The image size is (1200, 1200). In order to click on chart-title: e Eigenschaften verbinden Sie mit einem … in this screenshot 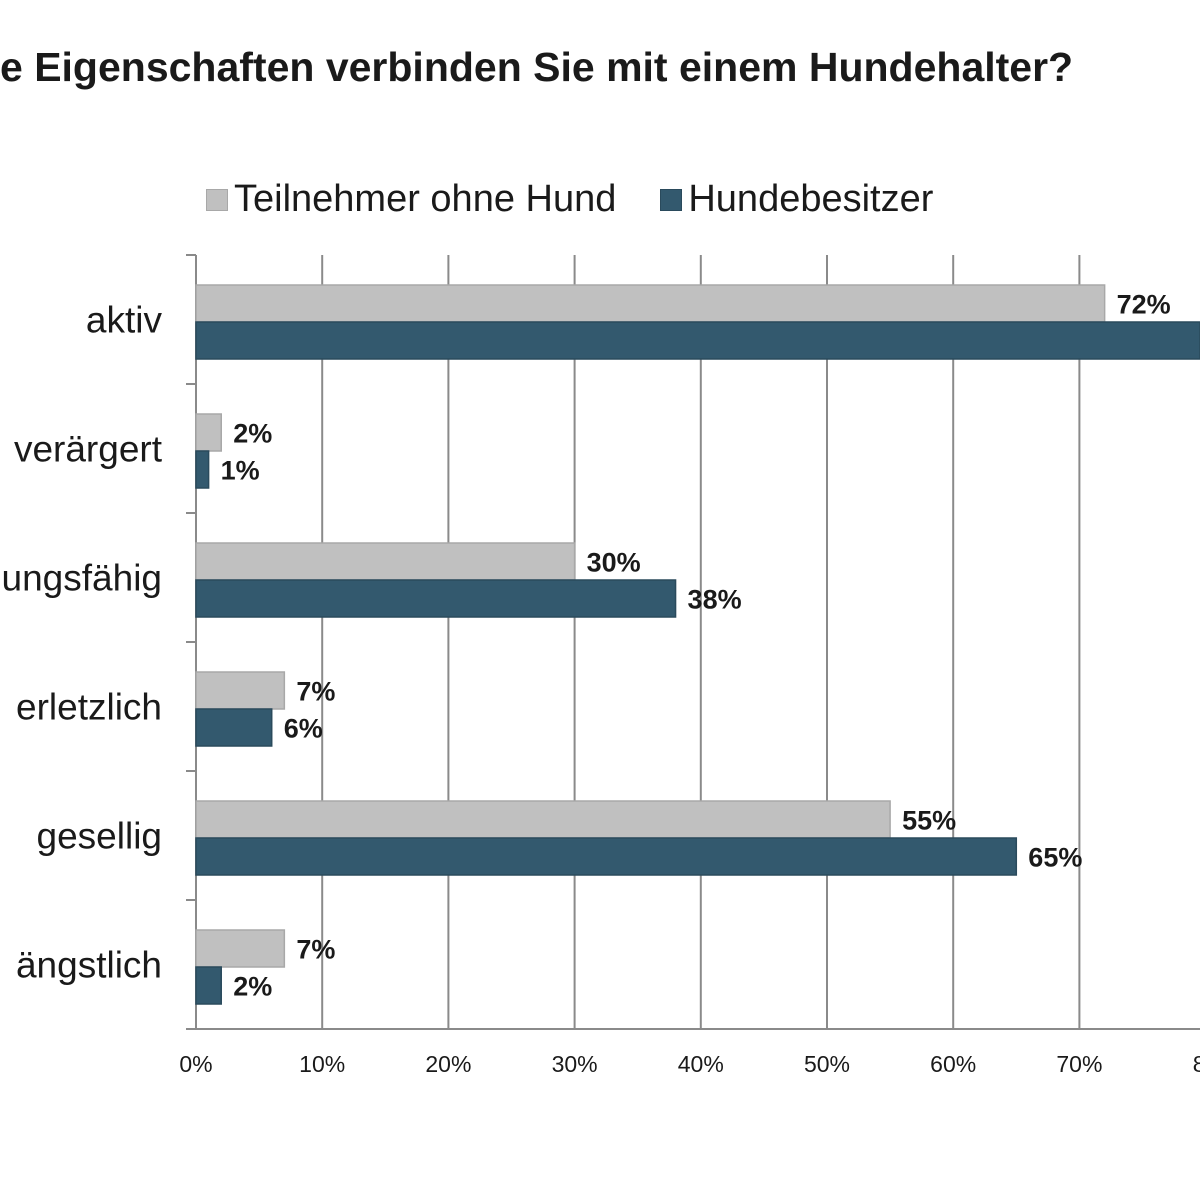, I will do `click(537, 67)`.